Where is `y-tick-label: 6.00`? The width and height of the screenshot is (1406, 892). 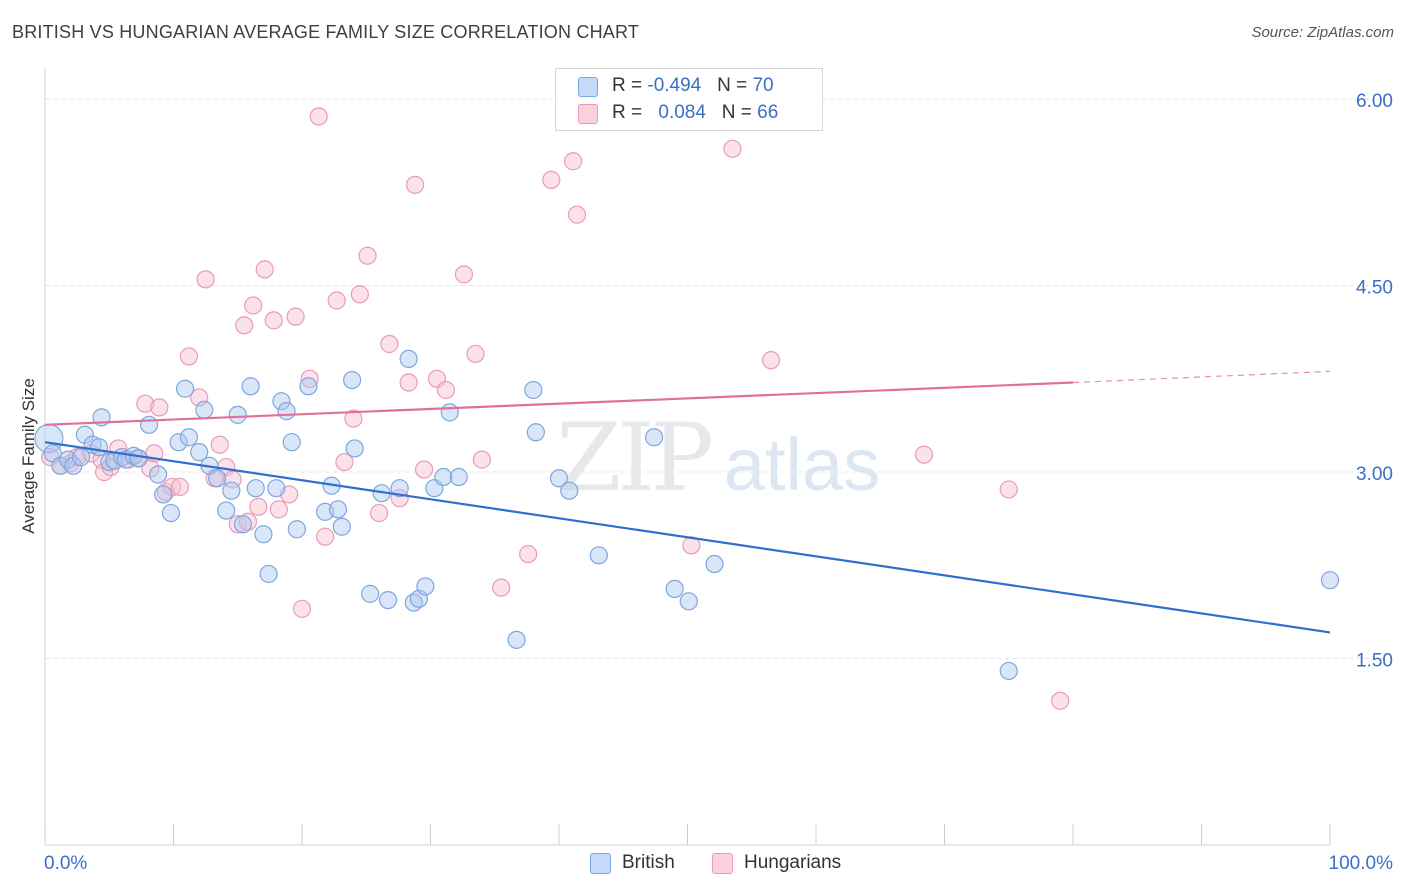 y-tick-label: 6.00 is located at coordinates (1374, 101).